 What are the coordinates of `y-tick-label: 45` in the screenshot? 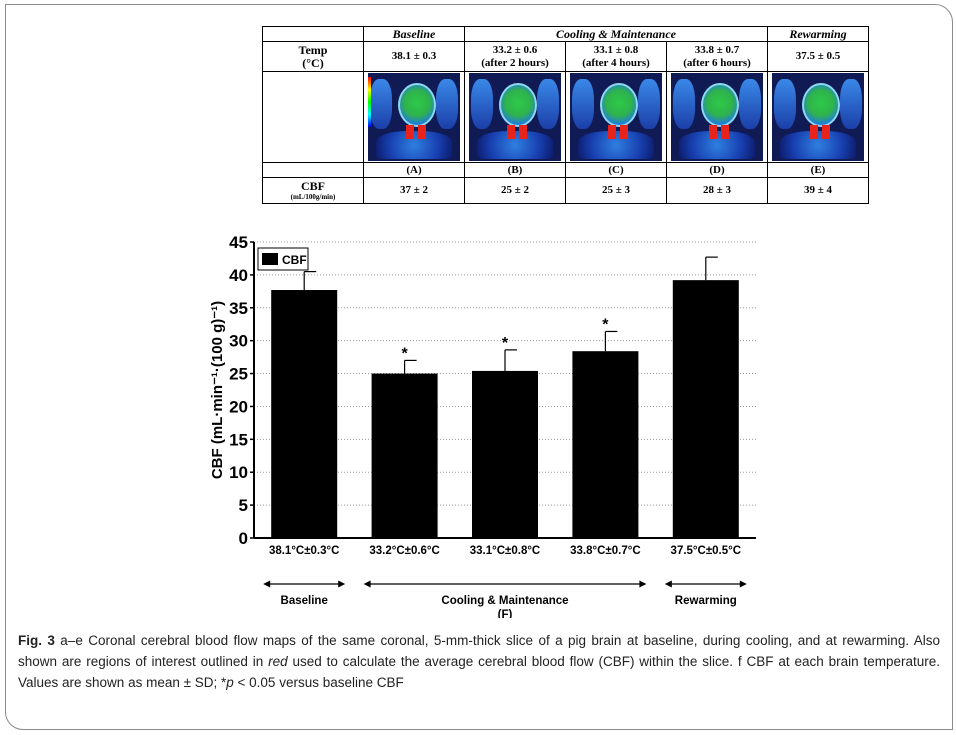 It's located at (238, 242).